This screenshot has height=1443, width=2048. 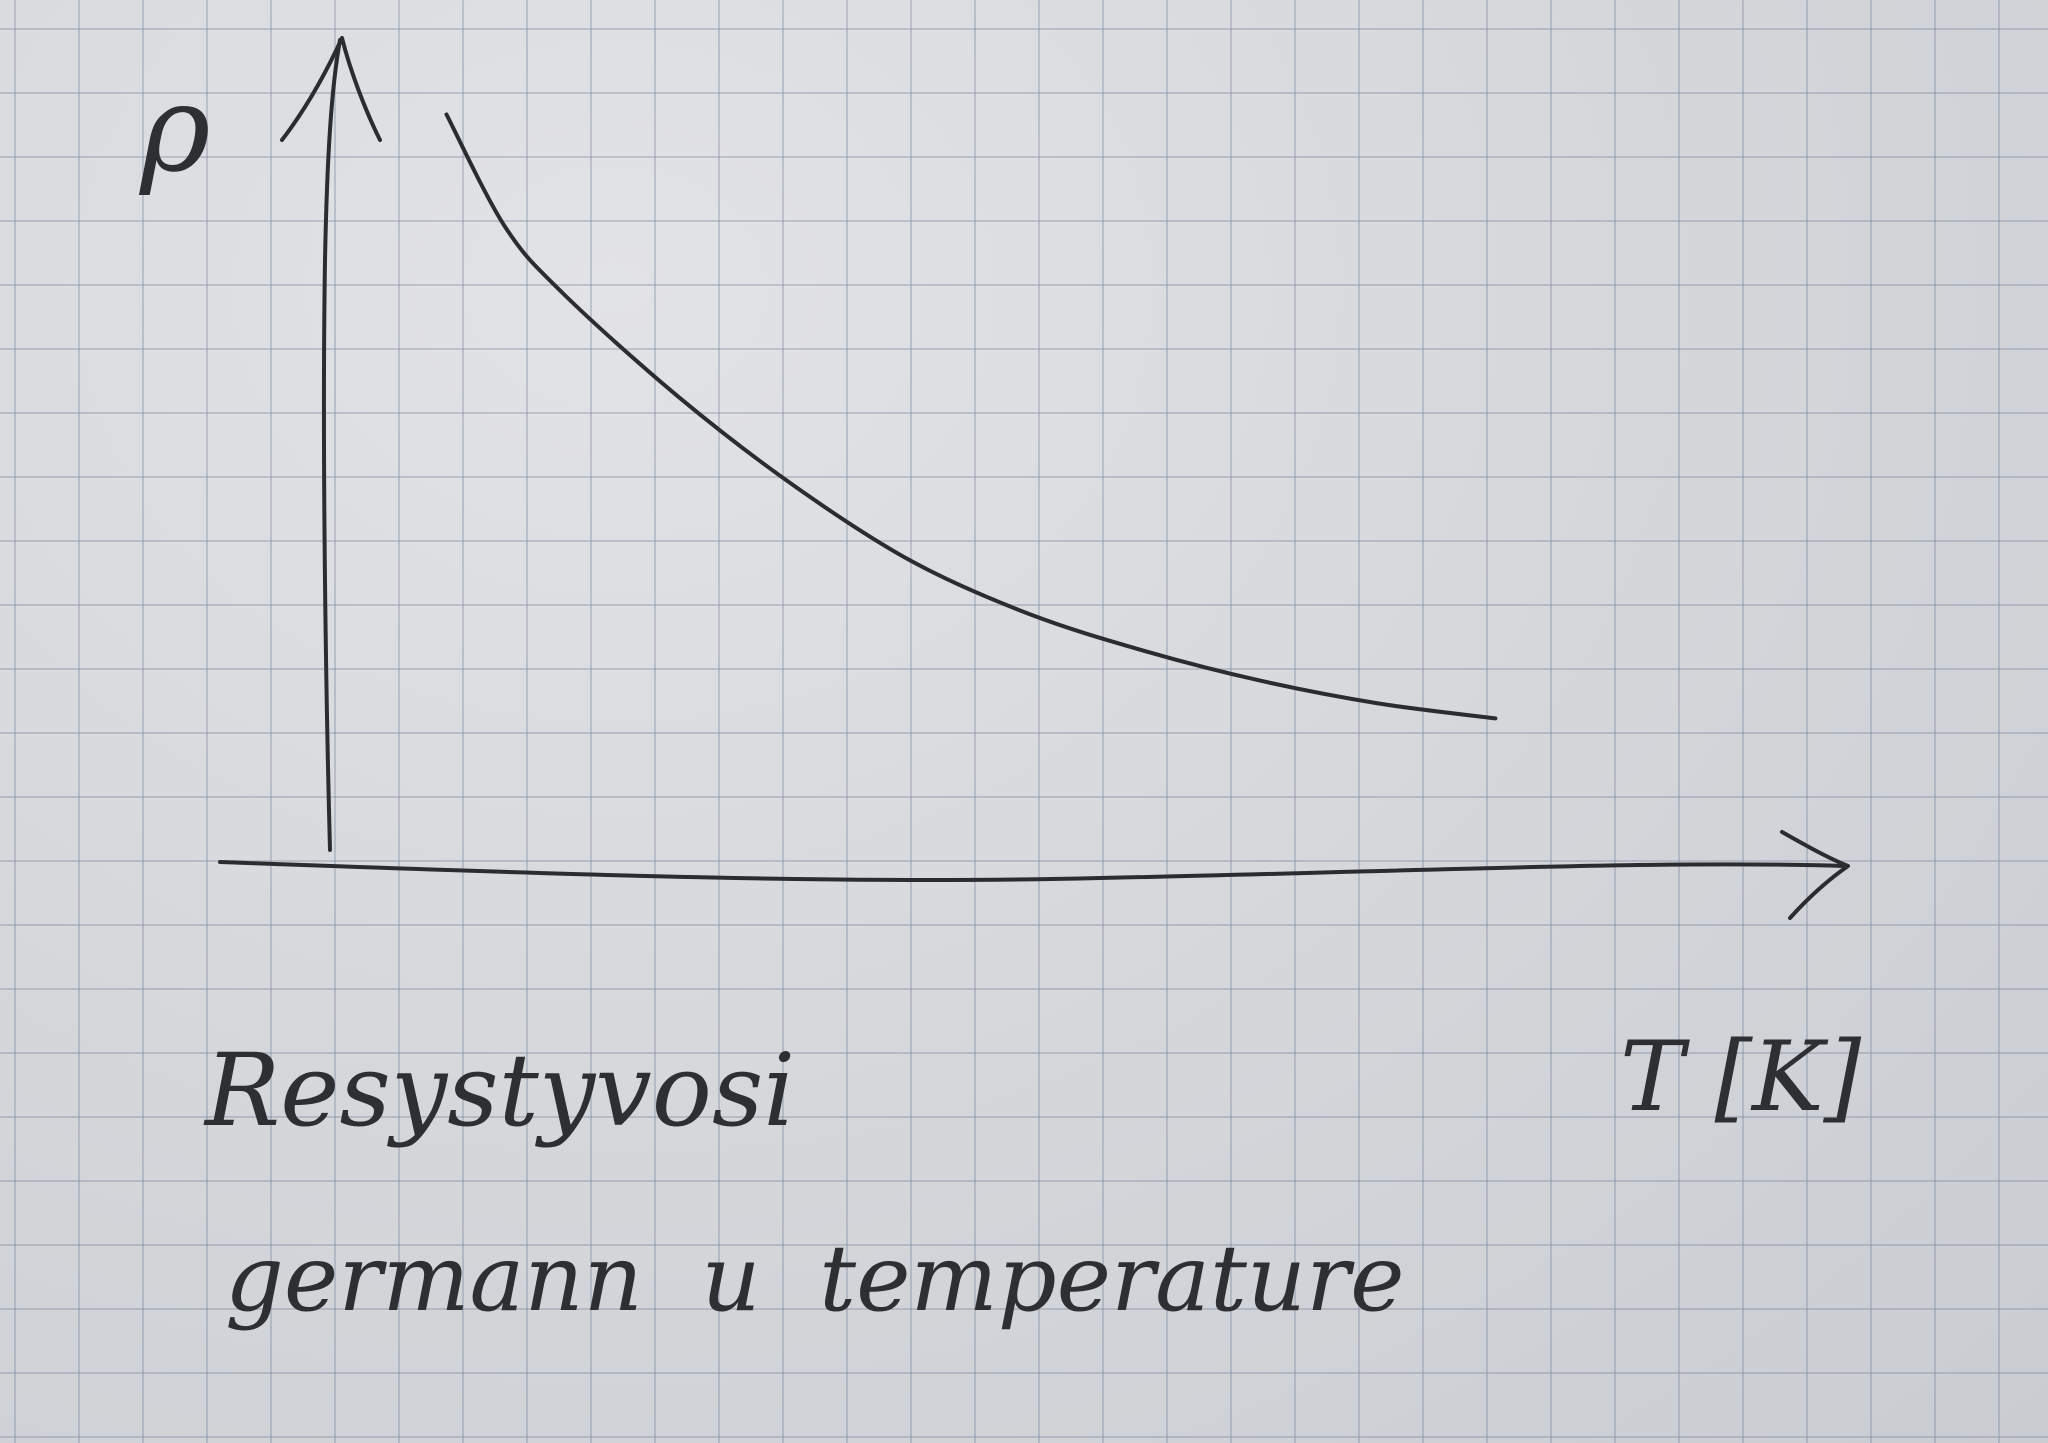 What do you see at coordinates (331, 89) in the screenshot?
I see `y-axis-arrowhead` at bounding box center [331, 89].